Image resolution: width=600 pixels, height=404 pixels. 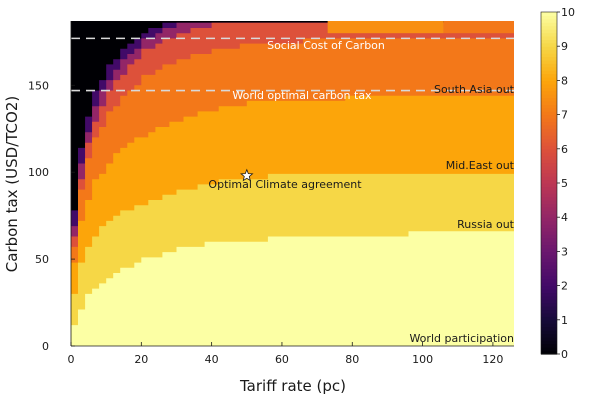 What do you see at coordinates (480, 165) in the screenshot?
I see `region-label-mid-east: Mid.East out` at bounding box center [480, 165].